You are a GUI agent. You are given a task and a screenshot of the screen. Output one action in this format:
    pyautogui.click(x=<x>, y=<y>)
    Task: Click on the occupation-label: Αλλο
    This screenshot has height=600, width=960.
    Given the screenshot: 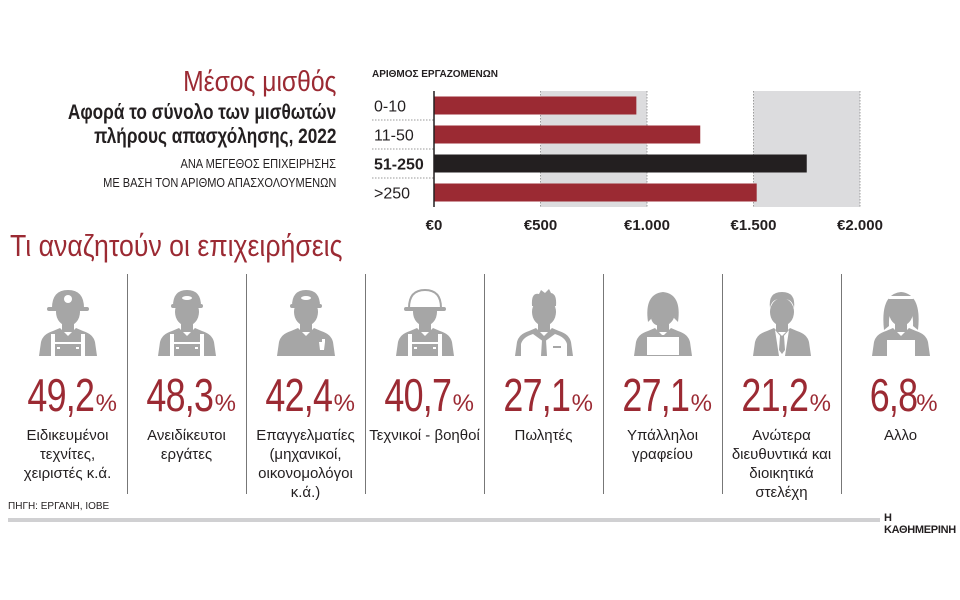 What is the action you would take?
    pyautogui.click(x=900, y=435)
    